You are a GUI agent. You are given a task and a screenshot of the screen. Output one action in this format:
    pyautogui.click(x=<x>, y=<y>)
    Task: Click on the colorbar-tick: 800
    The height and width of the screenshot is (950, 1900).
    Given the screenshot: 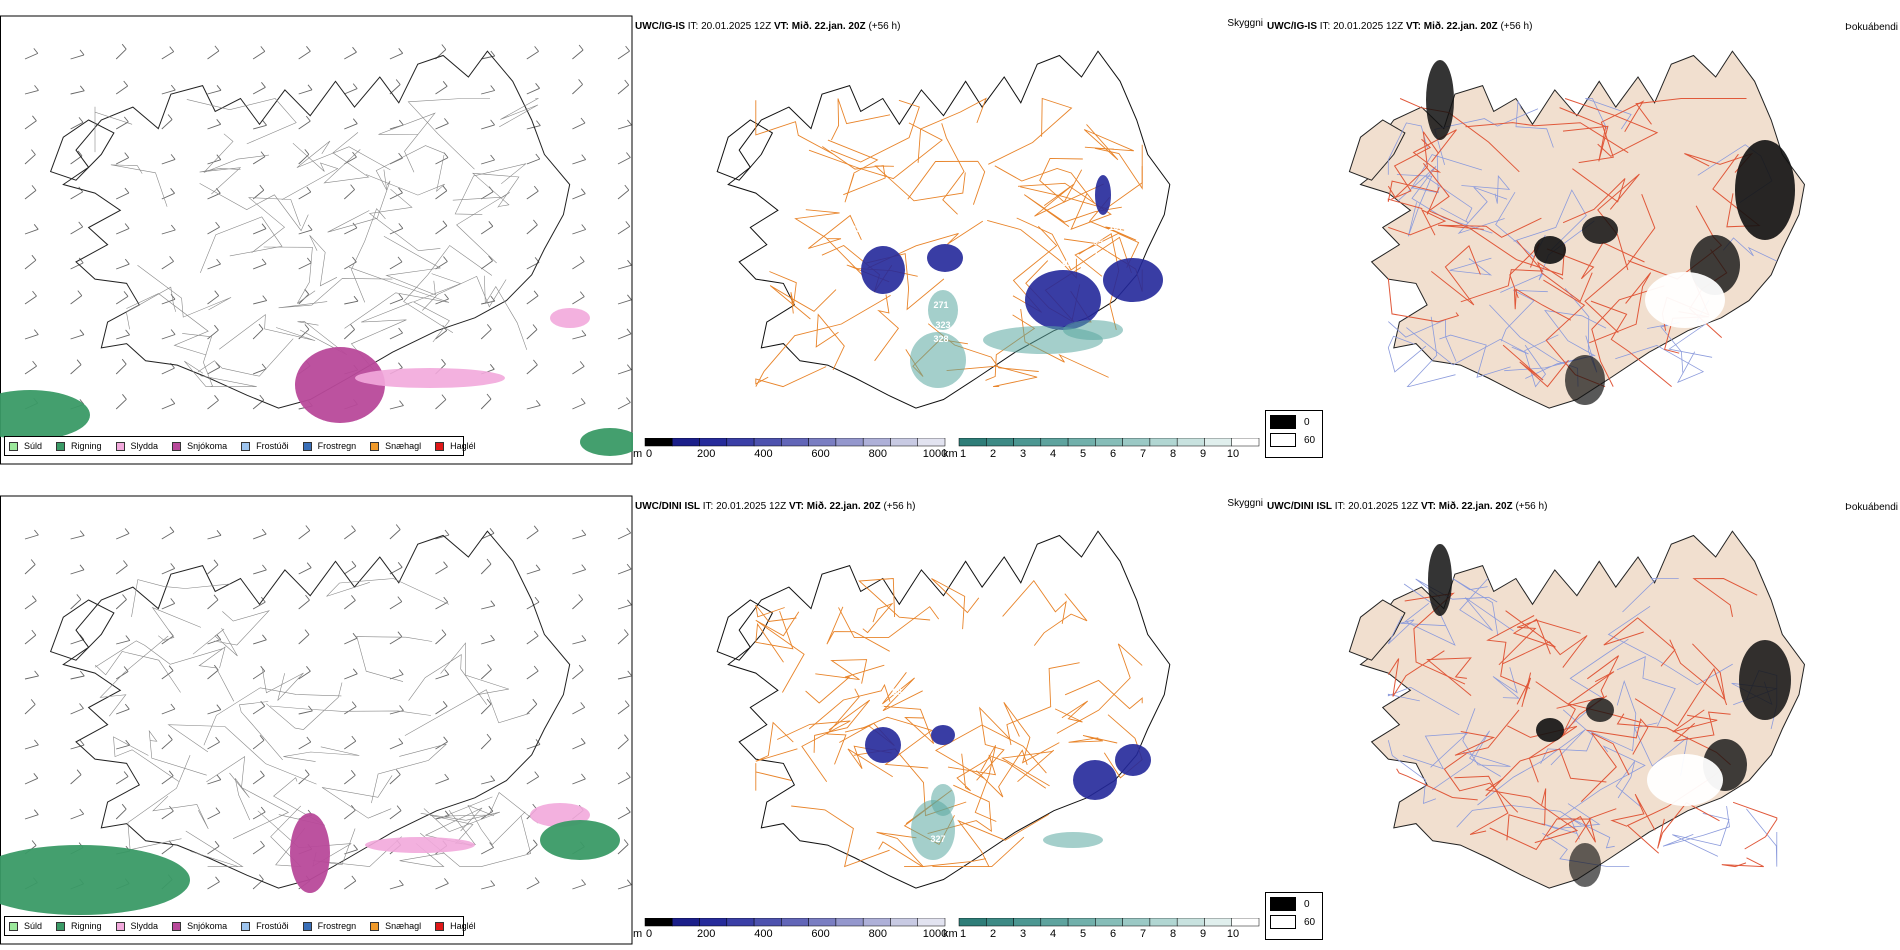 What is the action you would take?
    pyautogui.click(x=877, y=934)
    